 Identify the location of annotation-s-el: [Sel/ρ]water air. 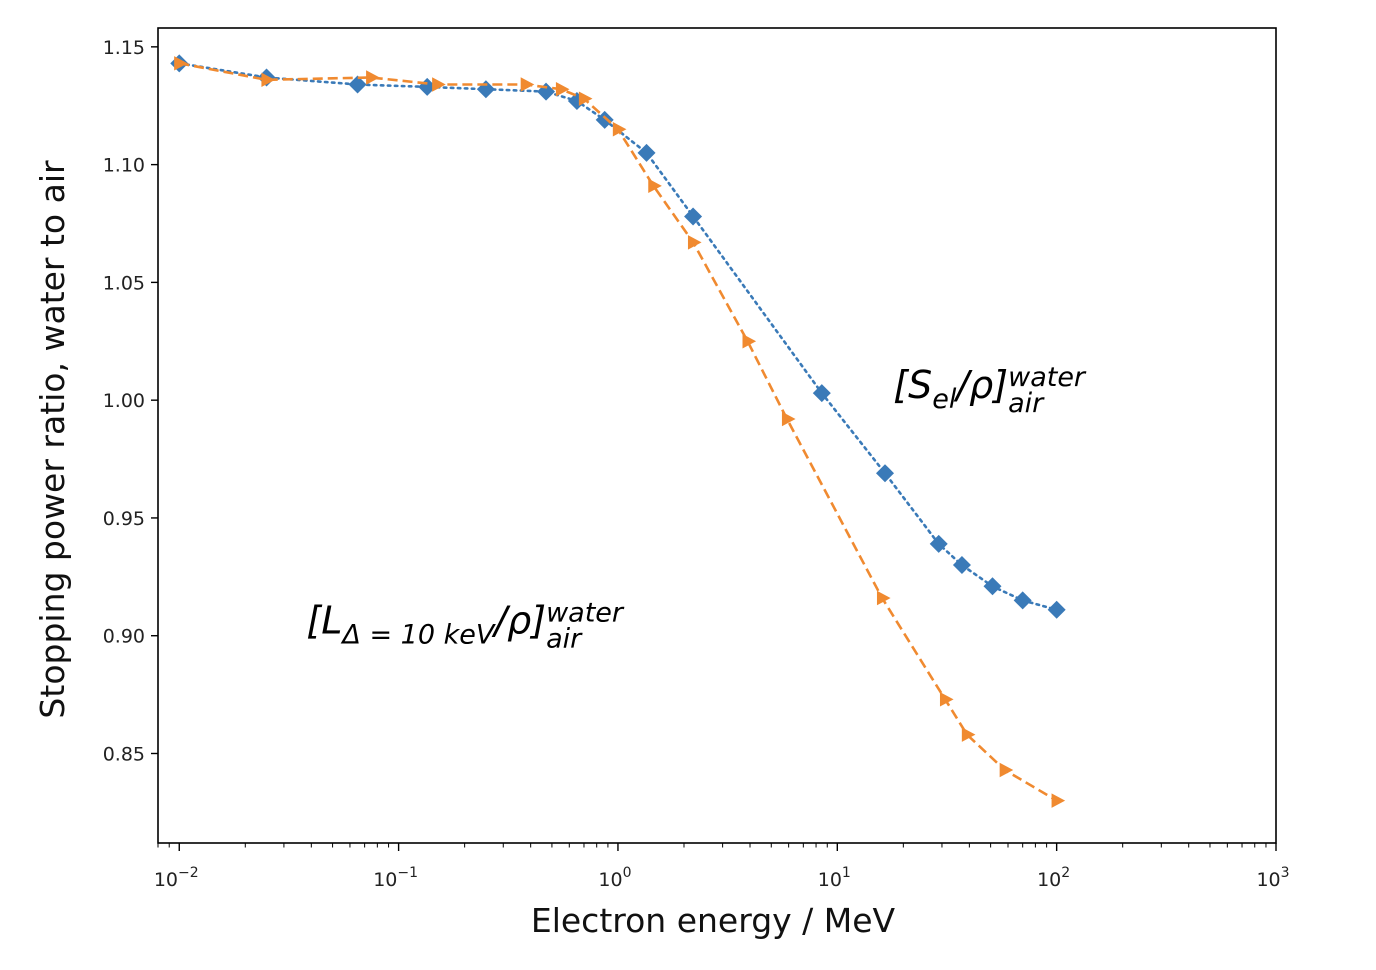
(990, 390).